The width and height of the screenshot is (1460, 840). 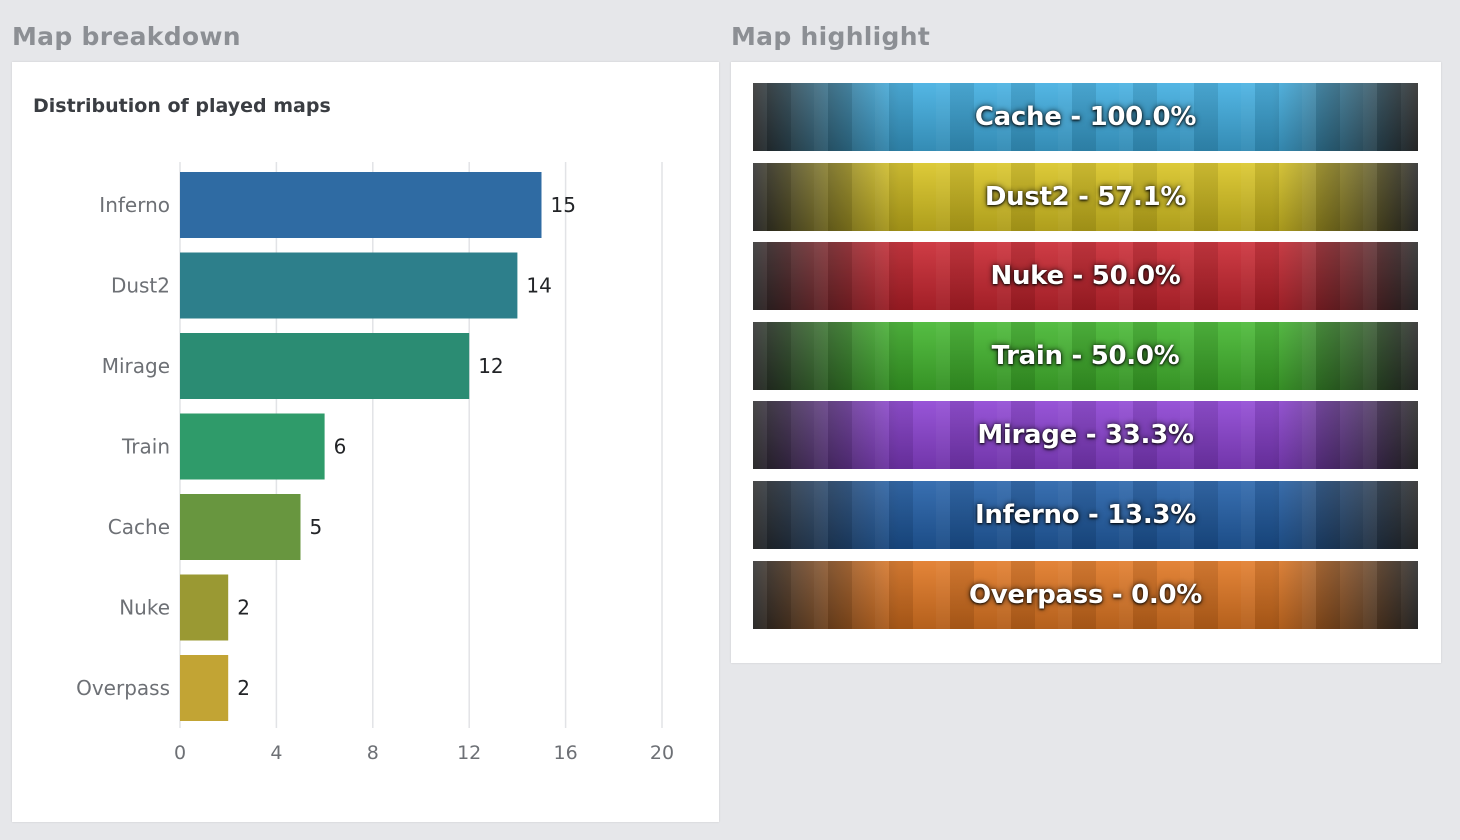 I want to click on banner-label: Nuke - 50.0%, so click(x=1085, y=276).